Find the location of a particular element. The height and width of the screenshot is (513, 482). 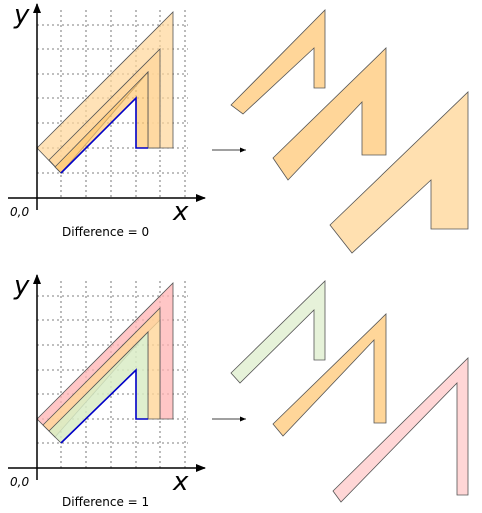

bottom-path-line is located at coordinates (104, 406).